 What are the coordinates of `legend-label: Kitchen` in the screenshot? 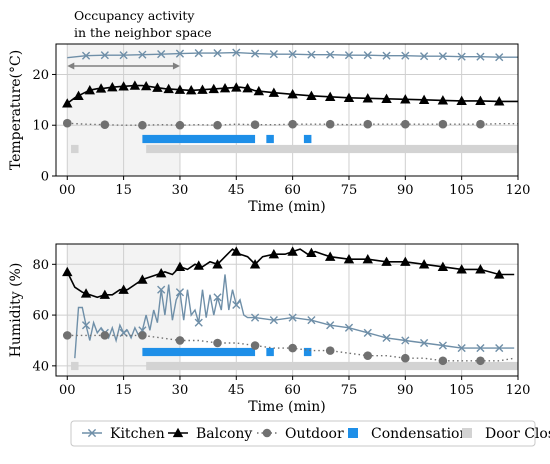 It's located at (137, 434).